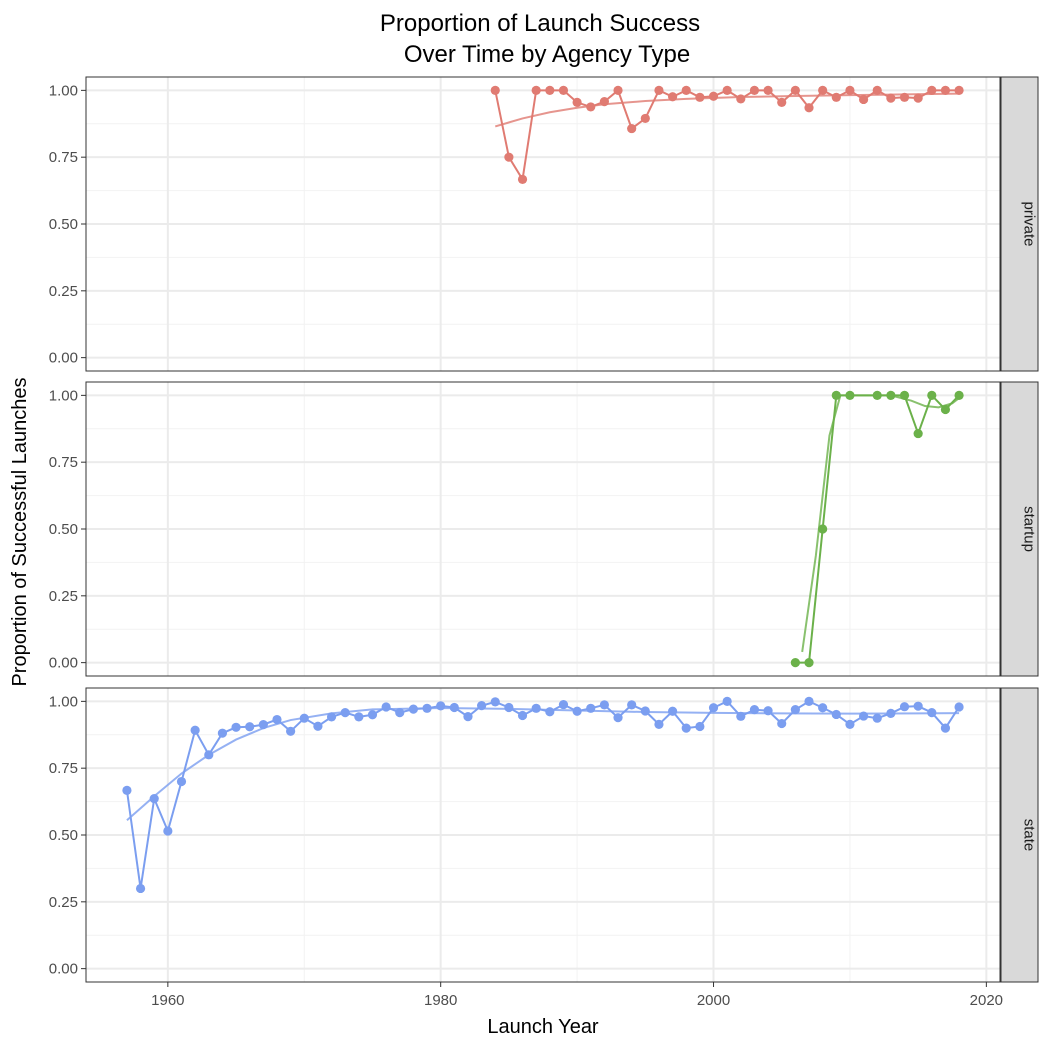  What do you see at coordinates (986, 1000) in the screenshot?
I see `x-tick-label: 2020` at bounding box center [986, 1000].